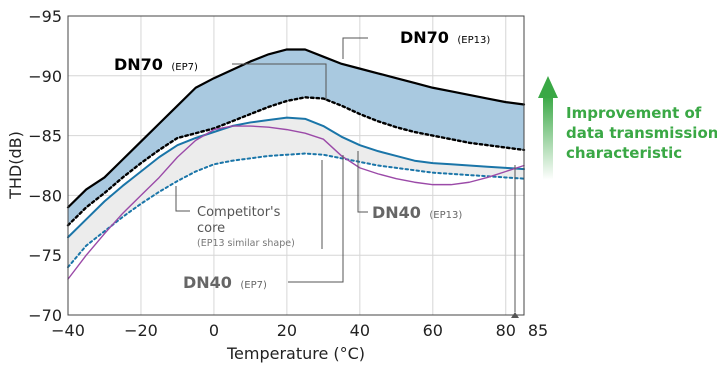 This screenshot has height=367, width=717. What do you see at coordinates (45, 195) in the screenshot?
I see `y-tick-label: −80` at bounding box center [45, 195].